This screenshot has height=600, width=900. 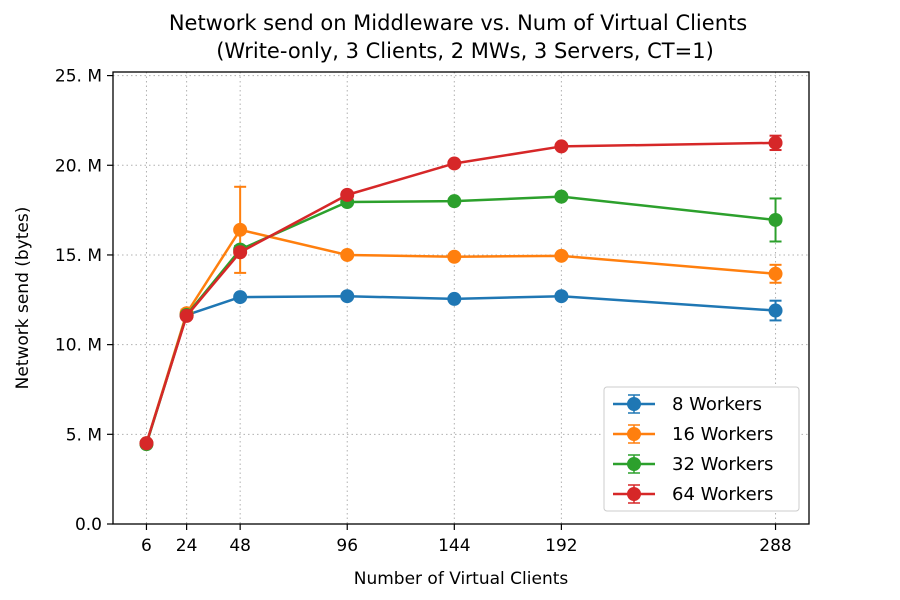 I want to click on y-tick-label: 20. M, so click(x=78, y=166).